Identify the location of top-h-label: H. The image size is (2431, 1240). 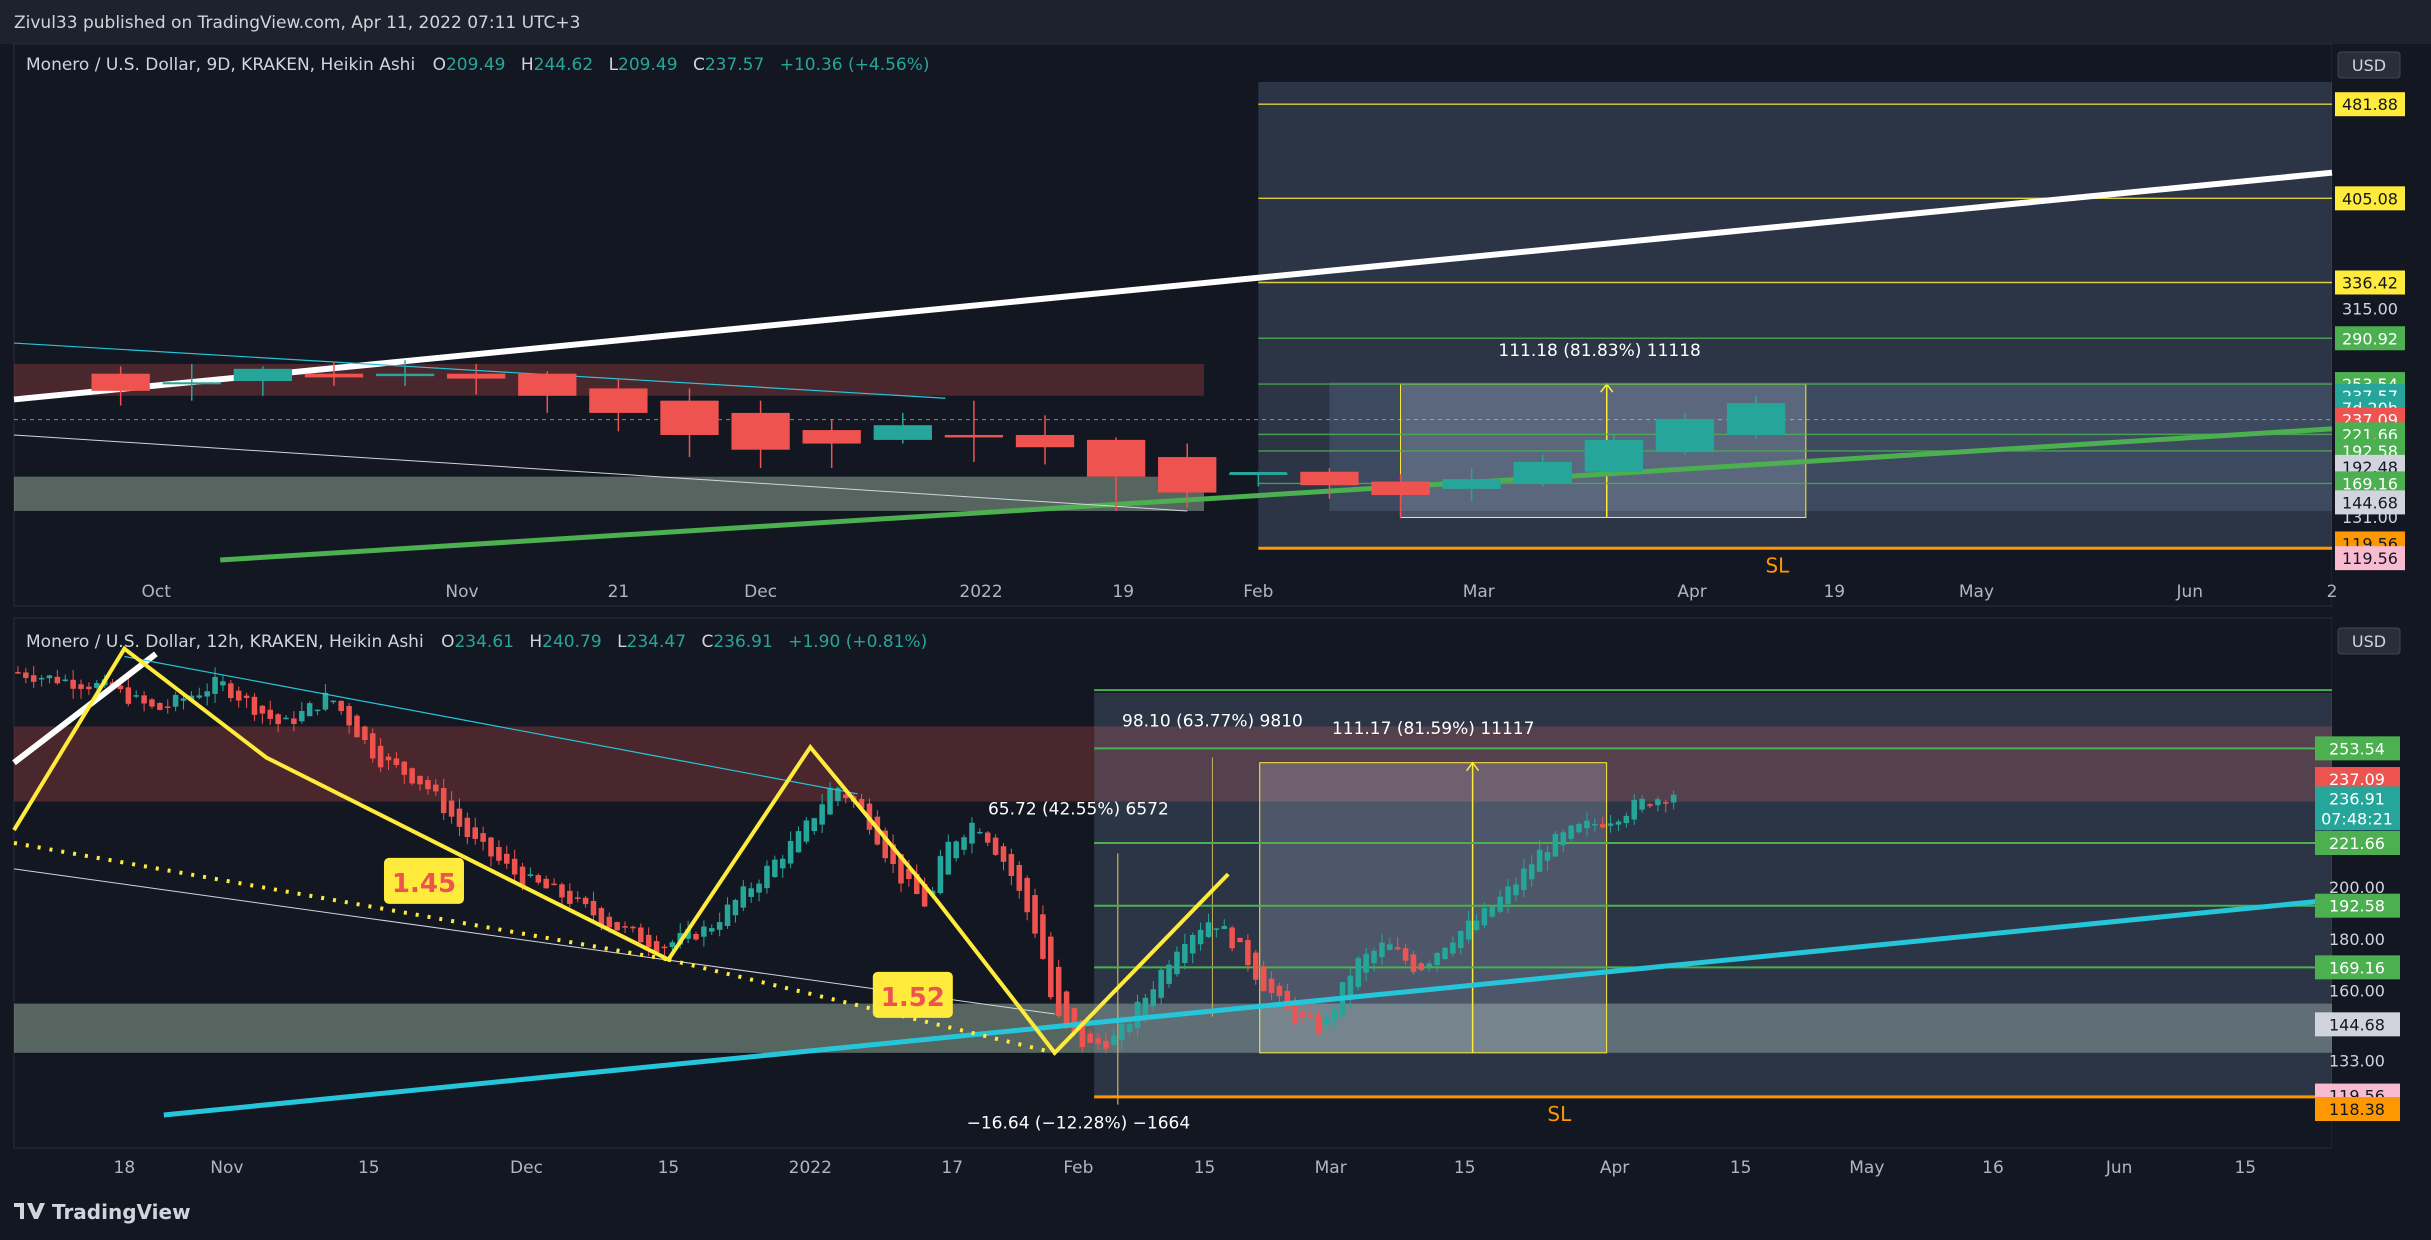
(527, 65).